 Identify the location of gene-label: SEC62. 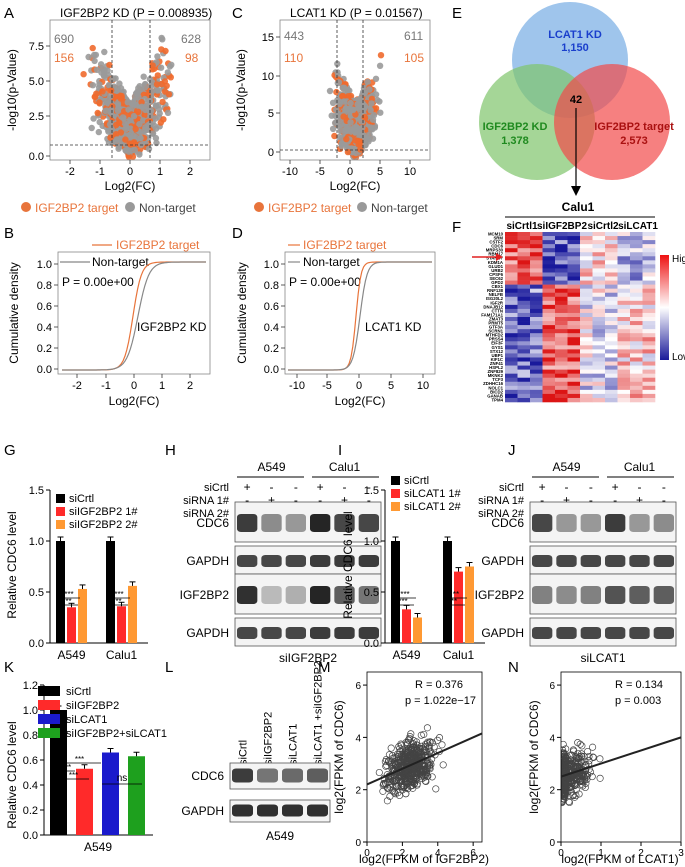
(496, 278).